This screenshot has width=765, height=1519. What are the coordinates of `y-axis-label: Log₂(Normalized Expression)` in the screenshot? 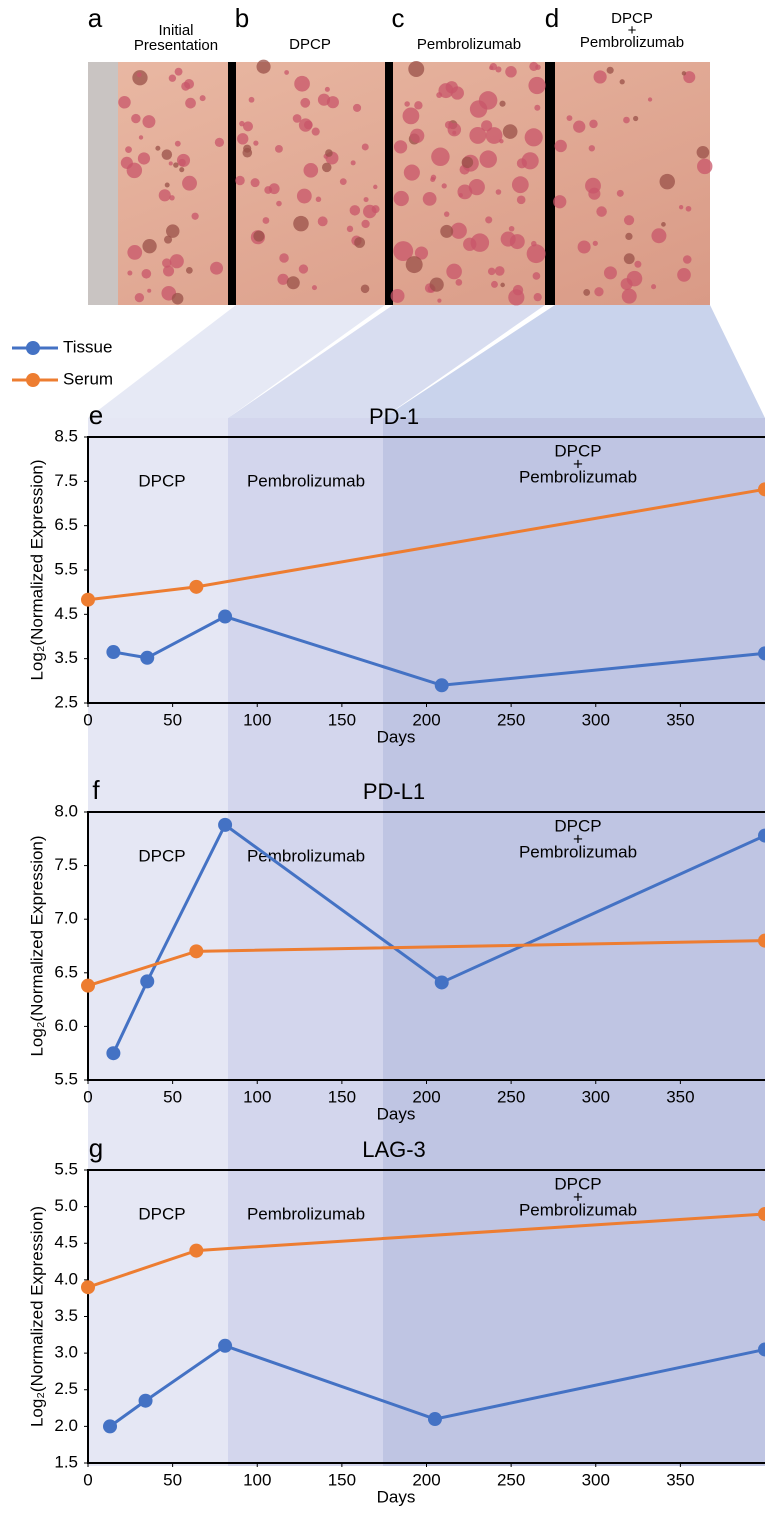 It's located at (36, 945).